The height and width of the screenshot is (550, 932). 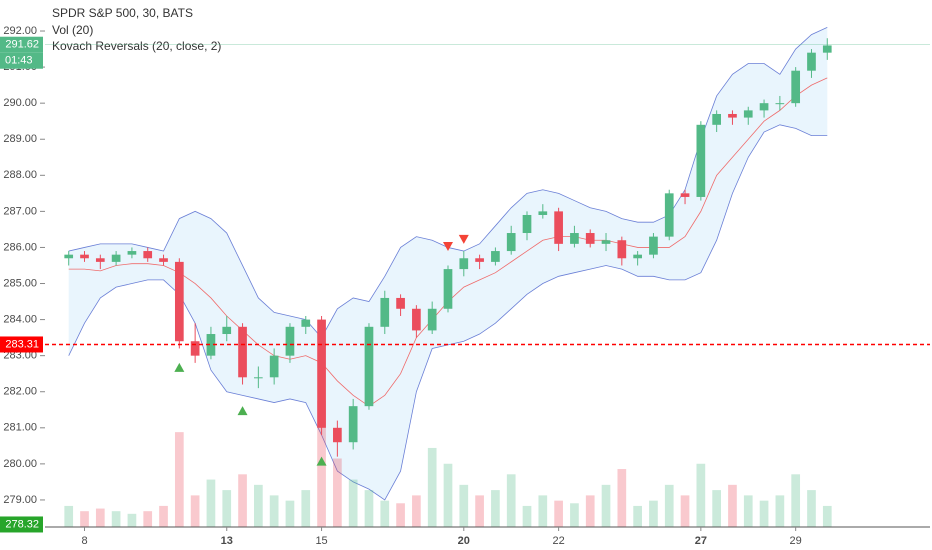 What do you see at coordinates (20, 464) in the screenshot?
I see `y-tick-label: 280.00` at bounding box center [20, 464].